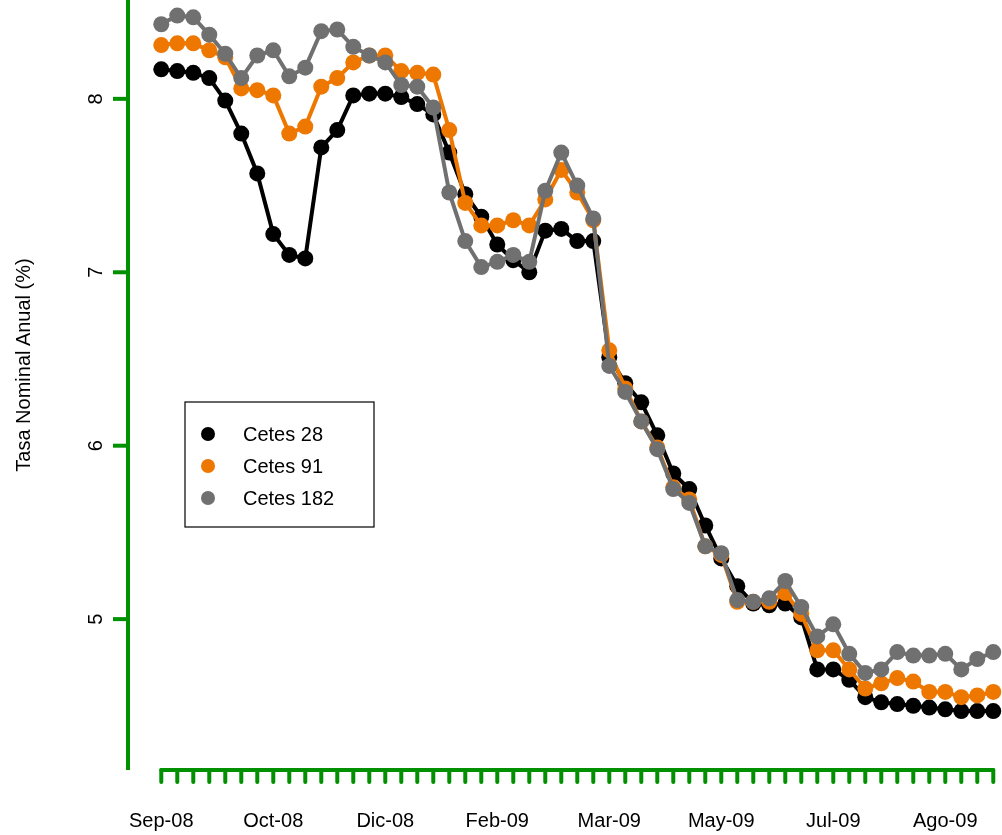 This screenshot has width=1002, height=835. What do you see at coordinates (95, 99) in the screenshot?
I see `y-tick-label: 8` at bounding box center [95, 99].